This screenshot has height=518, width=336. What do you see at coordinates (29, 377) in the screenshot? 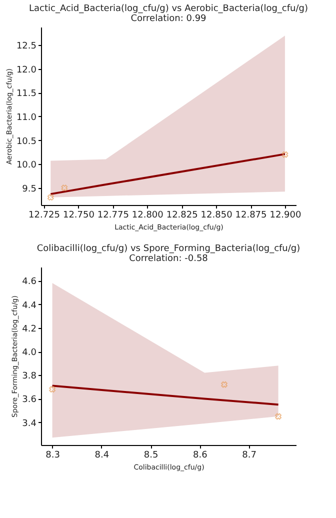
I see `y-tick-label: 3.8` at bounding box center [29, 377].